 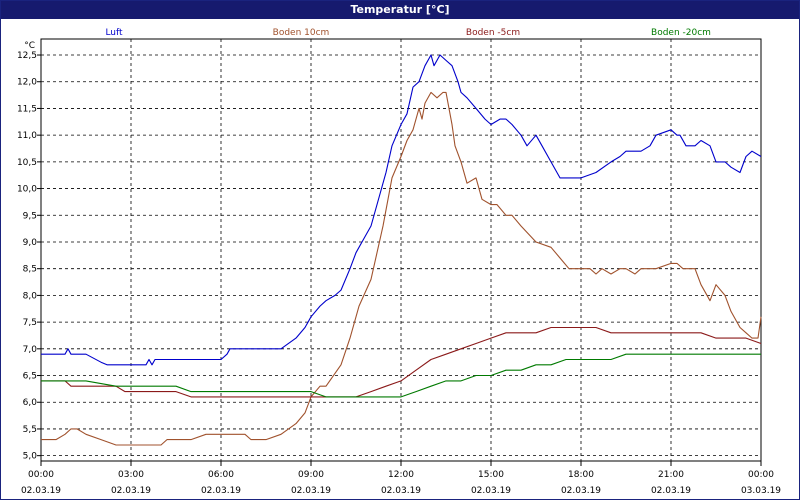 What do you see at coordinates (27, 83) in the screenshot?
I see `y-tick-label: 12,0` at bounding box center [27, 83].